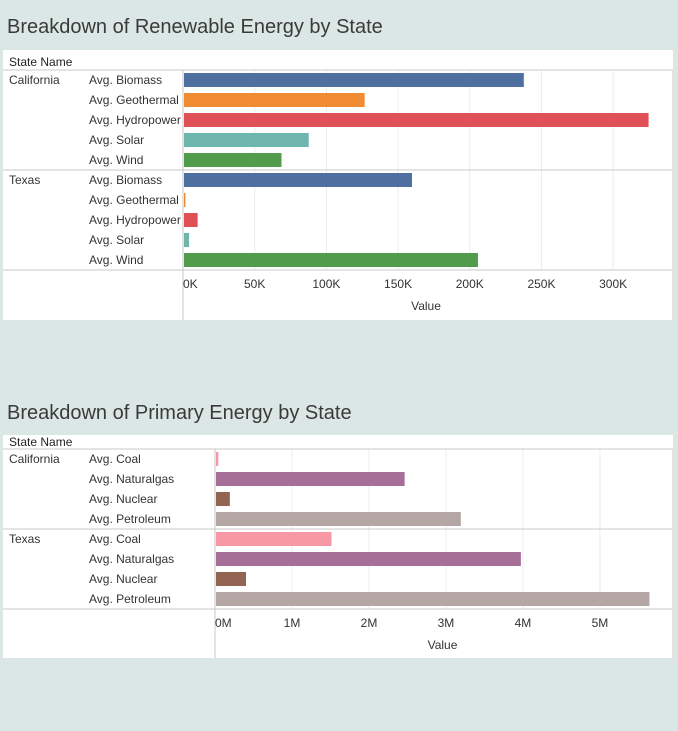 This screenshot has width=678, height=731. What do you see at coordinates (179, 413) in the screenshot?
I see `primary-chart-title: Breakdown of Primary Energy by State` at bounding box center [179, 413].